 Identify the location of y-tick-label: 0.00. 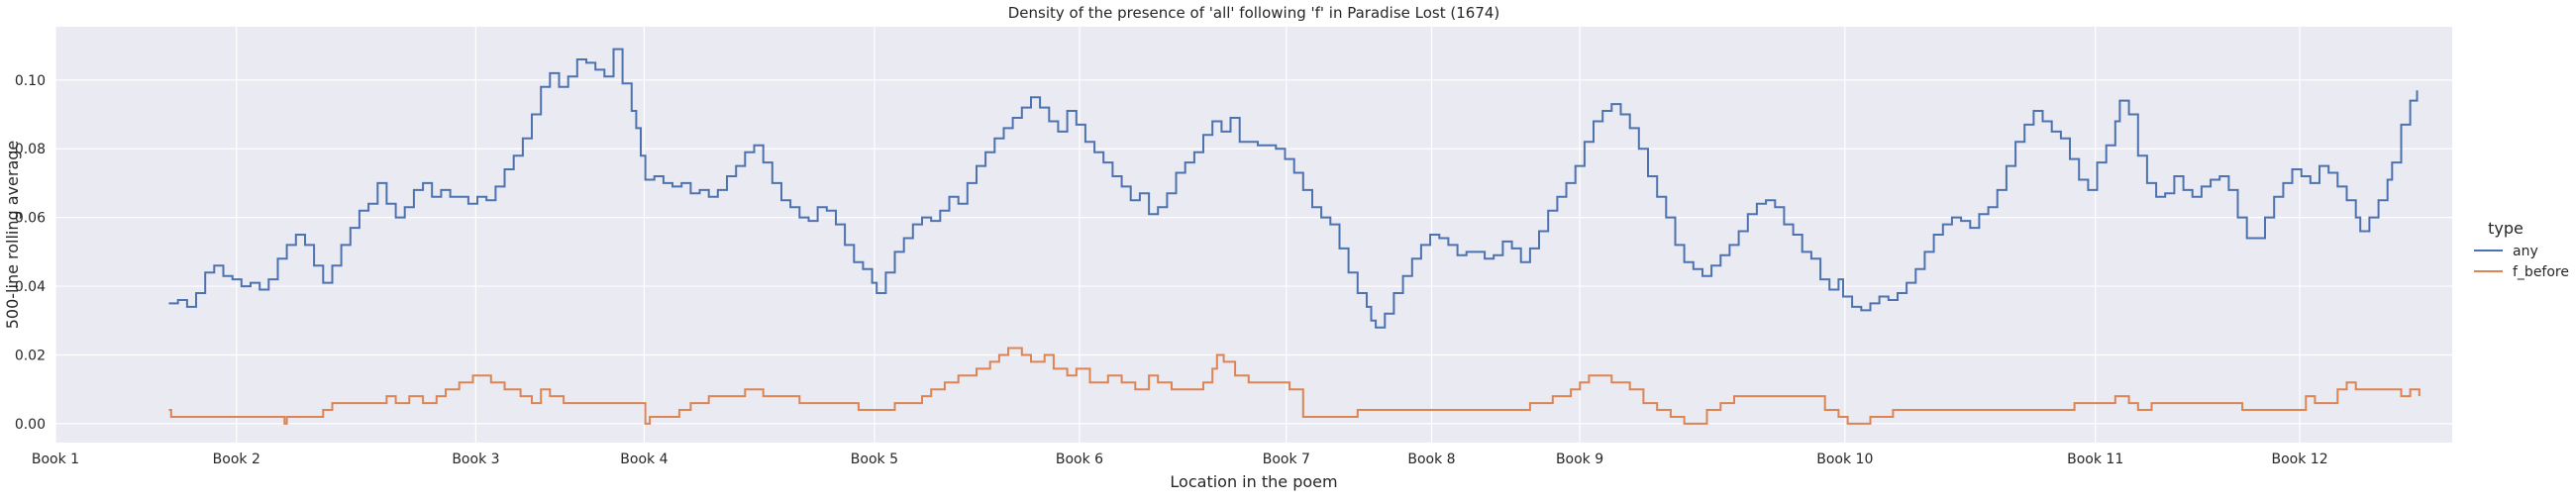
(30, 425).